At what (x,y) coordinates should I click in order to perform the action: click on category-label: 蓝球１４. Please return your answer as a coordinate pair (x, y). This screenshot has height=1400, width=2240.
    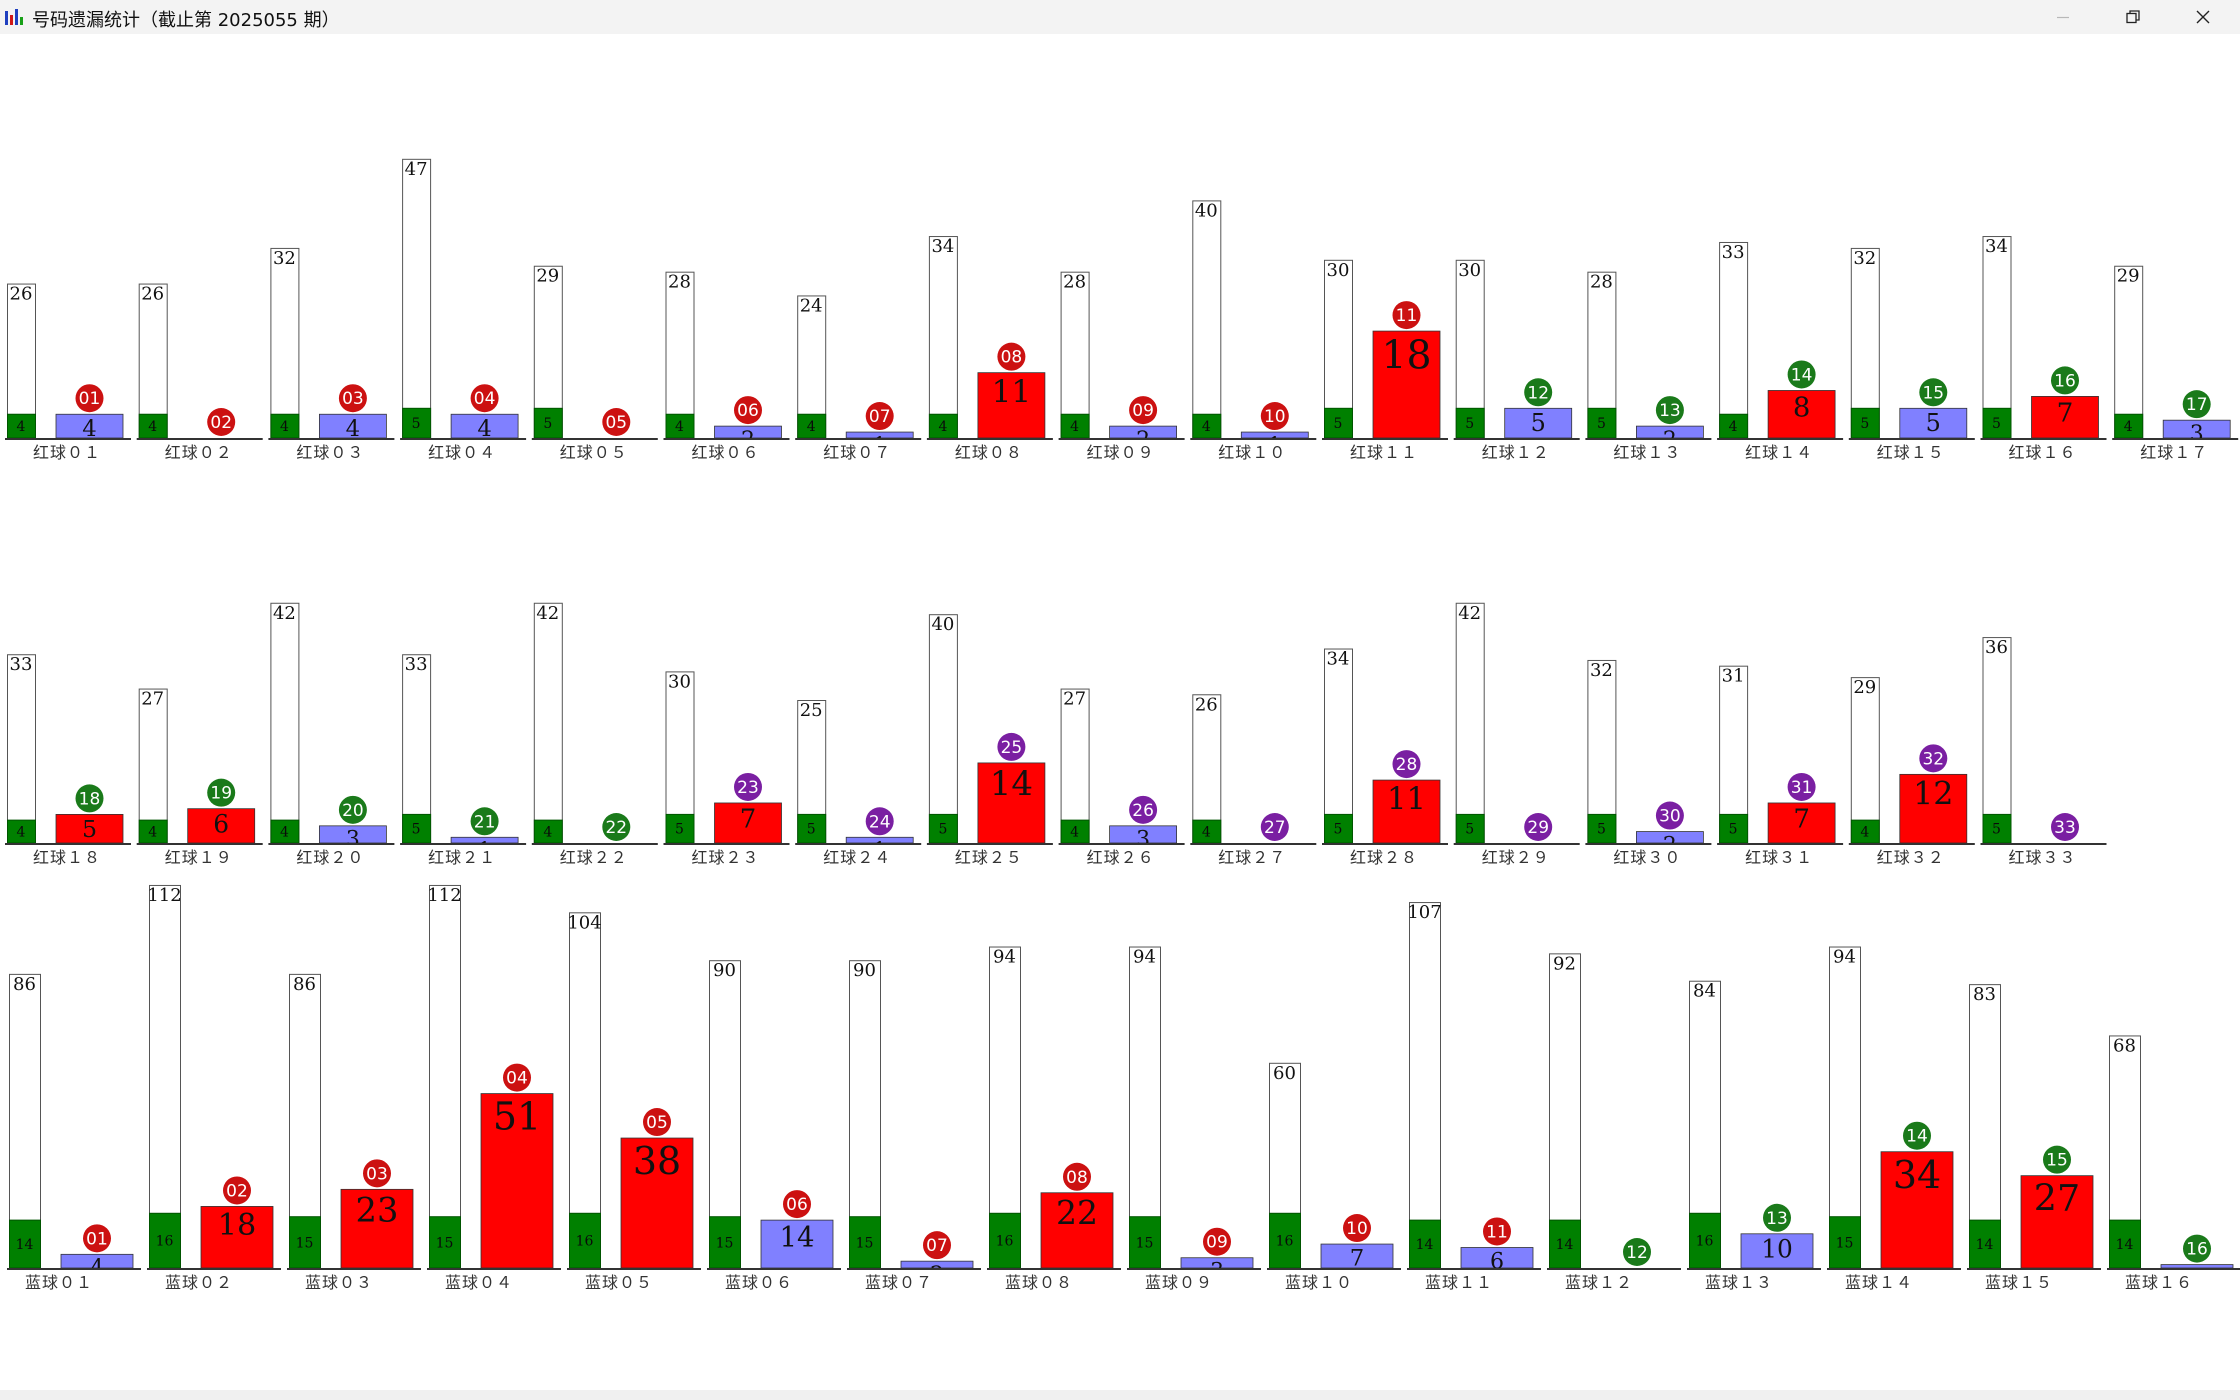
    Looking at the image, I should click on (1879, 1282).